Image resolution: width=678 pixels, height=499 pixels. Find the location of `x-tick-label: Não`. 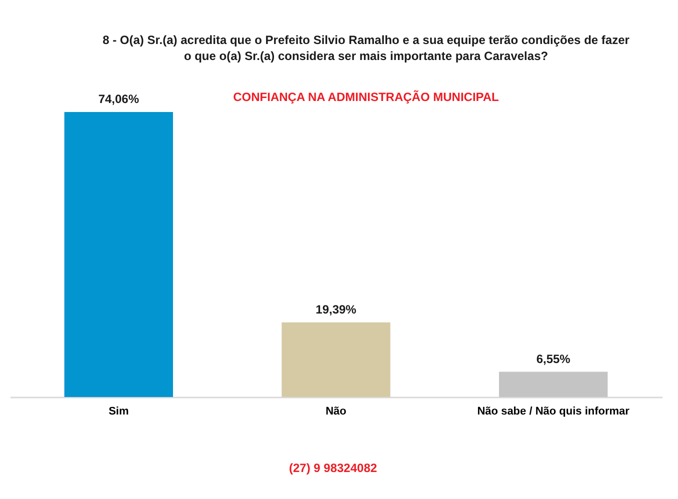

x-tick-label: Não is located at coordinates (336, 412).